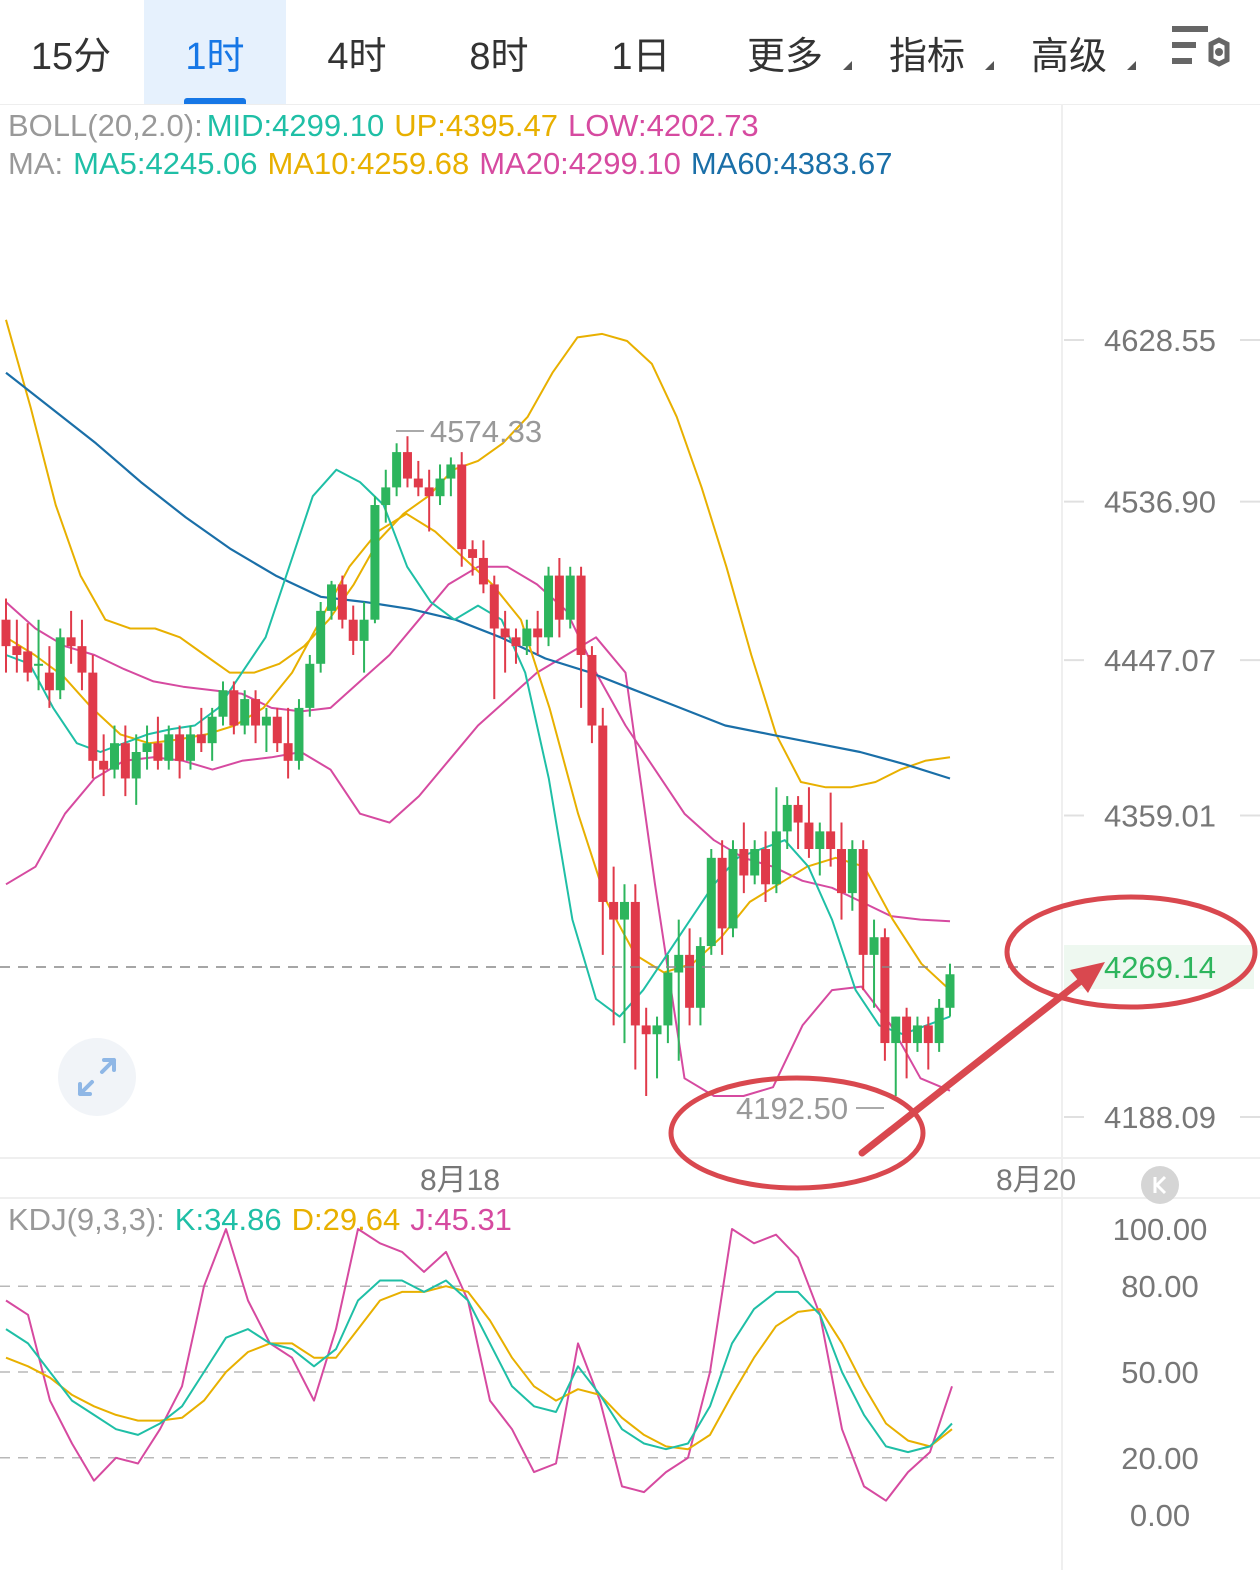  I want to click on expand-arrows-icon, so click(97, 1077).